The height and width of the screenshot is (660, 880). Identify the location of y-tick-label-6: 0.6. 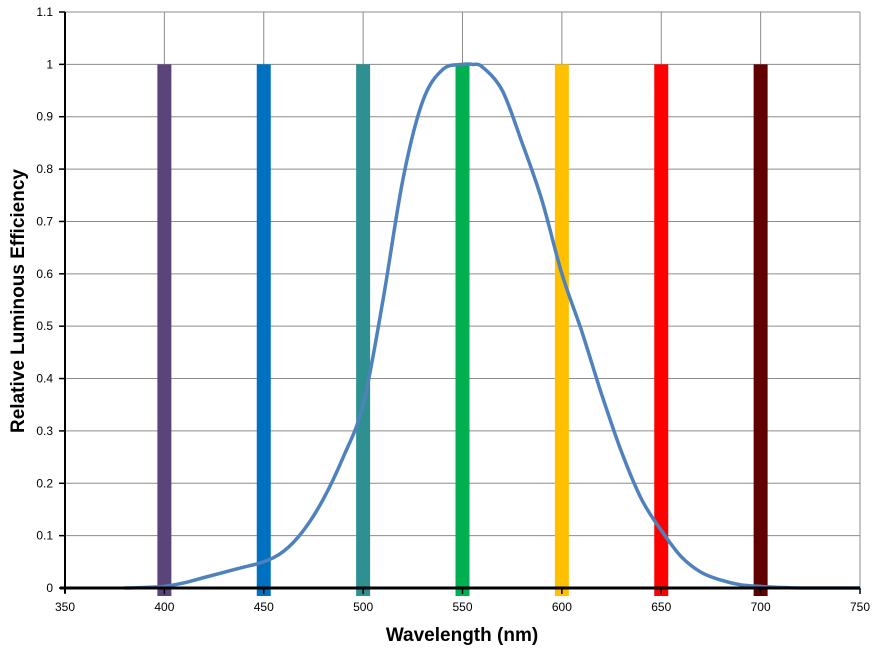
(44, 274).